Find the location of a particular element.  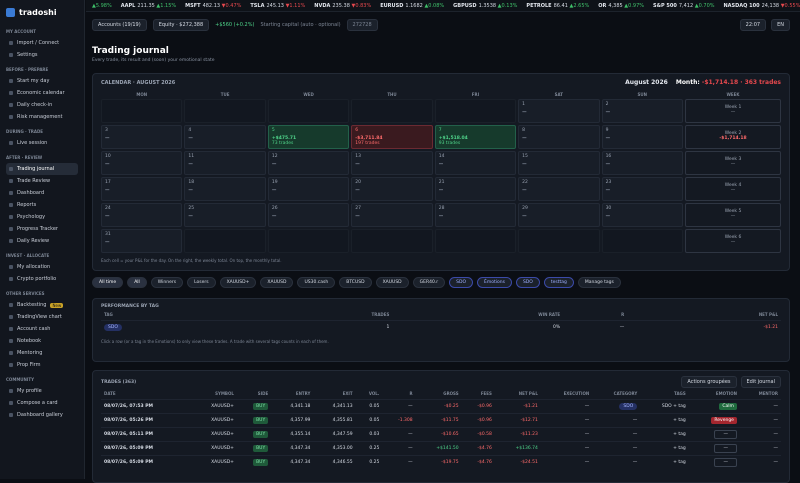

nav-item: Account cash is located at coordinates (42, 329).